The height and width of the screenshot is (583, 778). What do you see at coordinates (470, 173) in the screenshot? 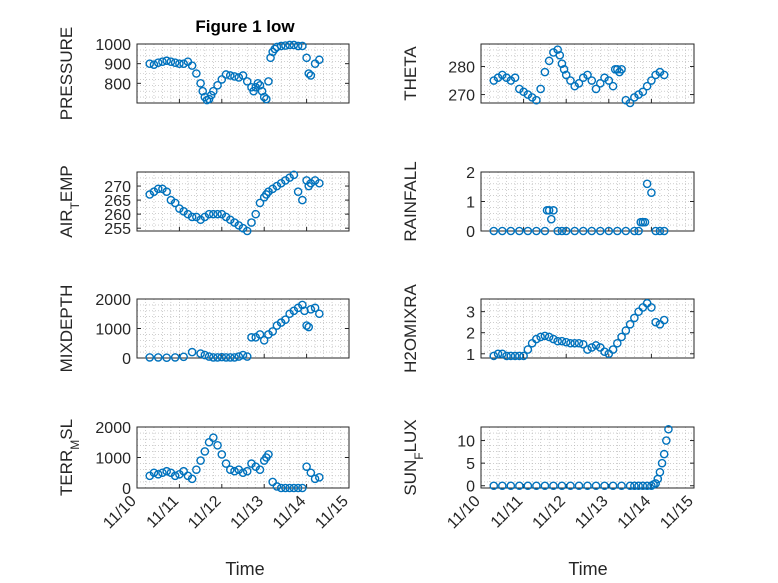
I see `y-tick-label: 2` at bounding box center [470, 173].